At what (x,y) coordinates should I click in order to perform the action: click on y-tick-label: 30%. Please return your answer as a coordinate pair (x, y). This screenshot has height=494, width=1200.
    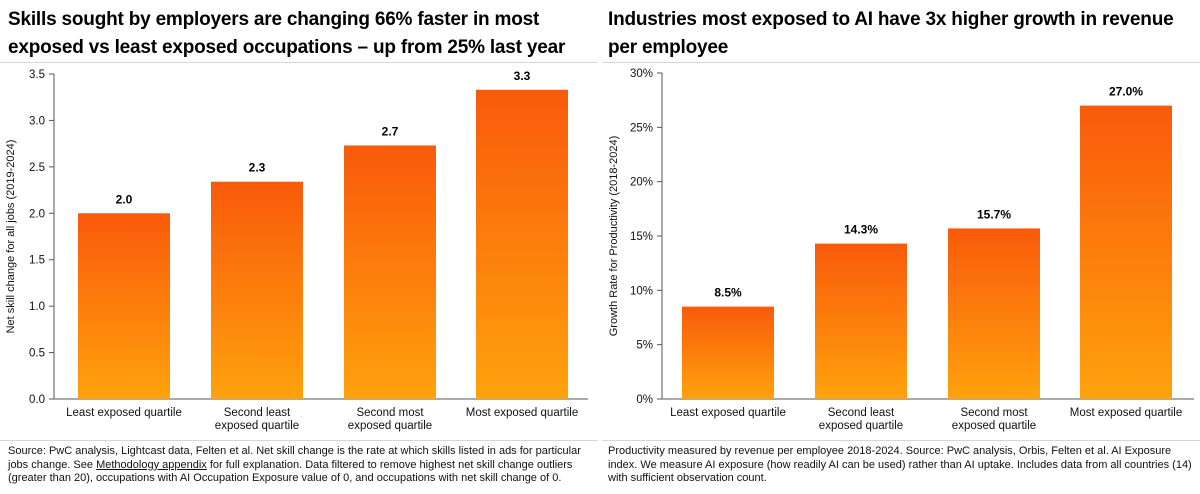
    Looking at the image, I should click on (641, 74).